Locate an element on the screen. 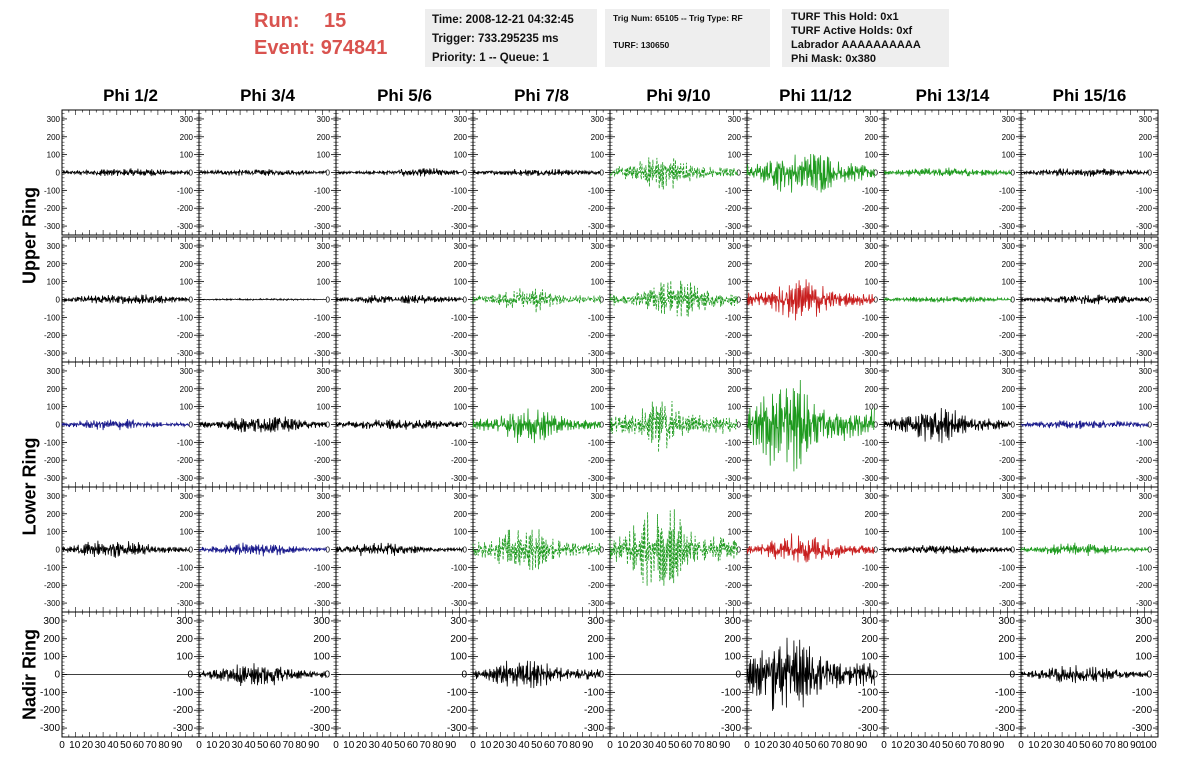 This screenshot has width=1196, height=772. panel-r4-c5: -300 -200 -100 0 100 200 300 is located at coordinates (678, 549).